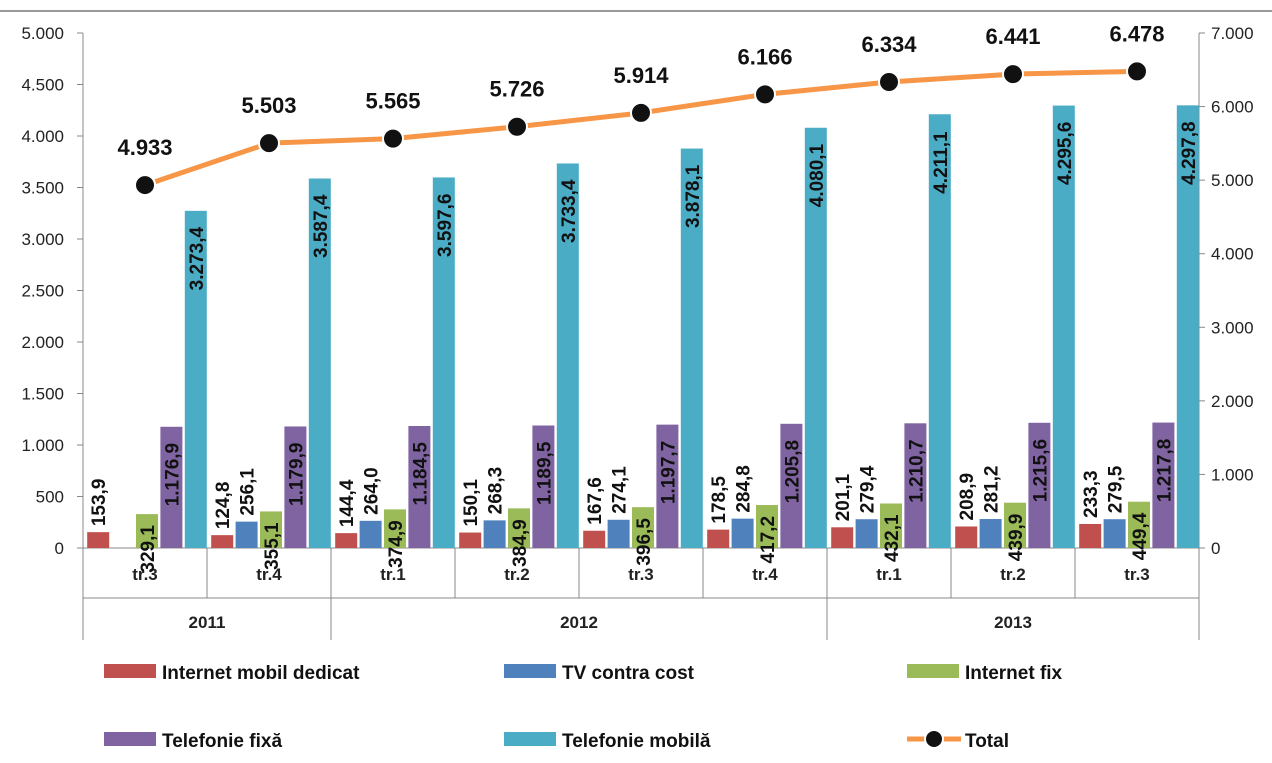 This screenshot has width=1272, height=763. I want to click on bar-data-label: 256,1, so click(248, 492).